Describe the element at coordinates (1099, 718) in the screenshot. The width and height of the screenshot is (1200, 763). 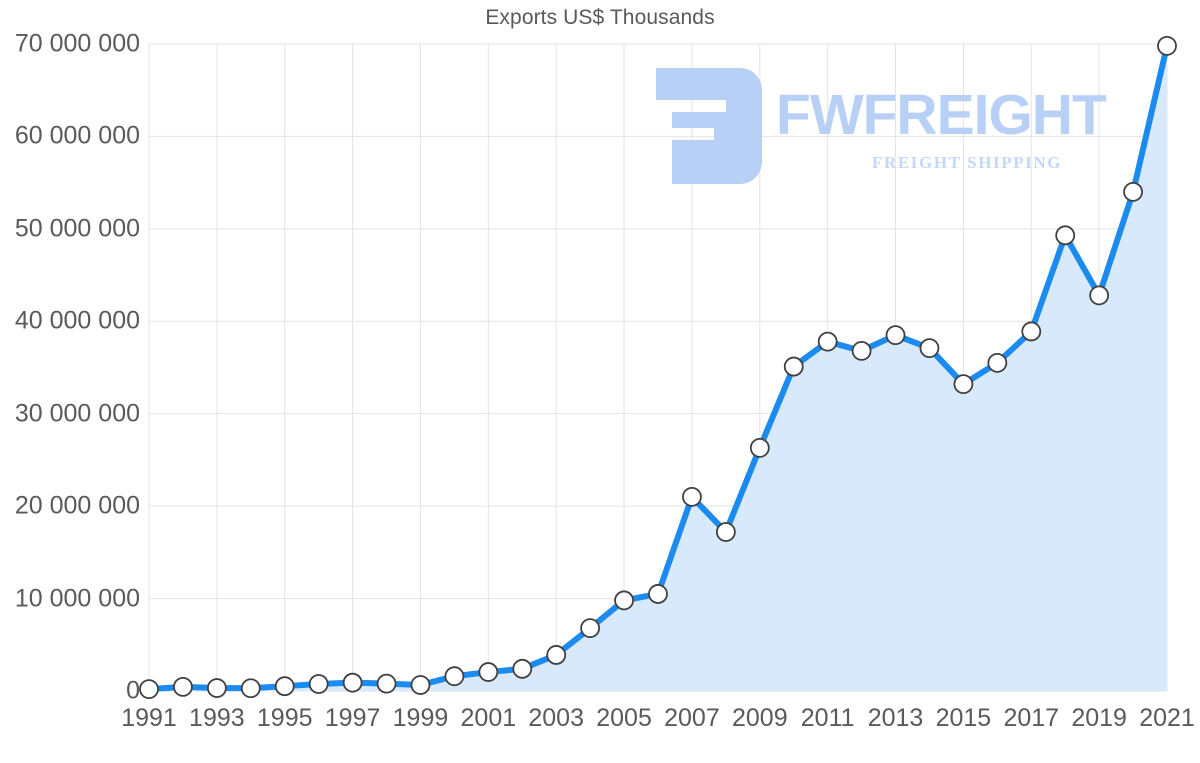
I see `x-axis-tick-label: 2019` at that location.